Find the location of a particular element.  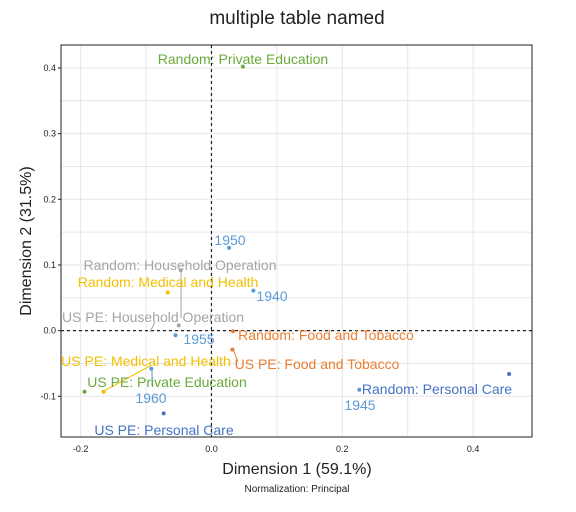

point-label: Random: Personal Care is located at coordinates (437, 389).